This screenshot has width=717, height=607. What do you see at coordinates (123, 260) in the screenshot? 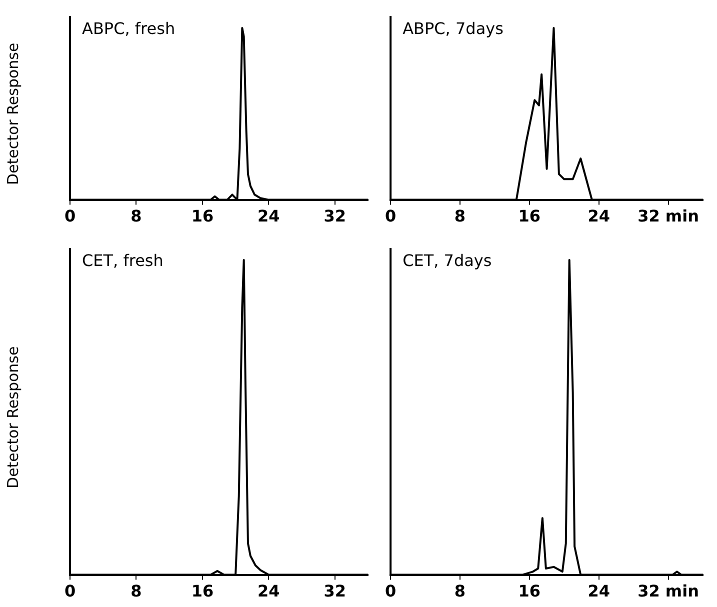
I see `chart-title: CET, fresh` at bounding box center [123, 260].